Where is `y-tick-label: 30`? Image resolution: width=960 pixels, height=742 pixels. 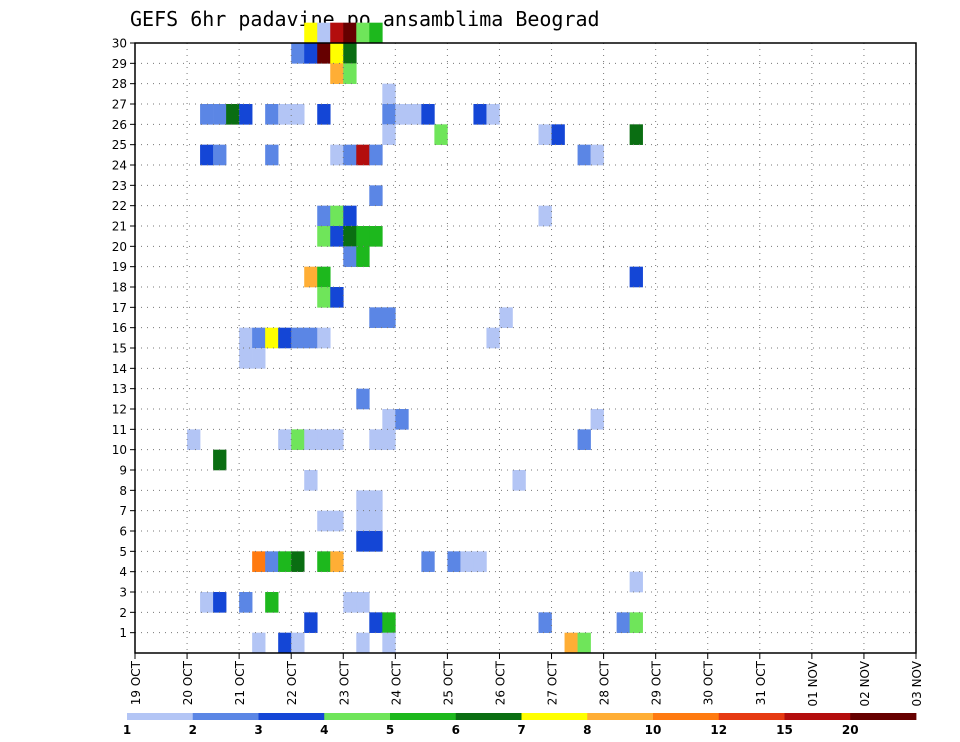
y-tick-label: 30 is located at coordinates (119, 44).